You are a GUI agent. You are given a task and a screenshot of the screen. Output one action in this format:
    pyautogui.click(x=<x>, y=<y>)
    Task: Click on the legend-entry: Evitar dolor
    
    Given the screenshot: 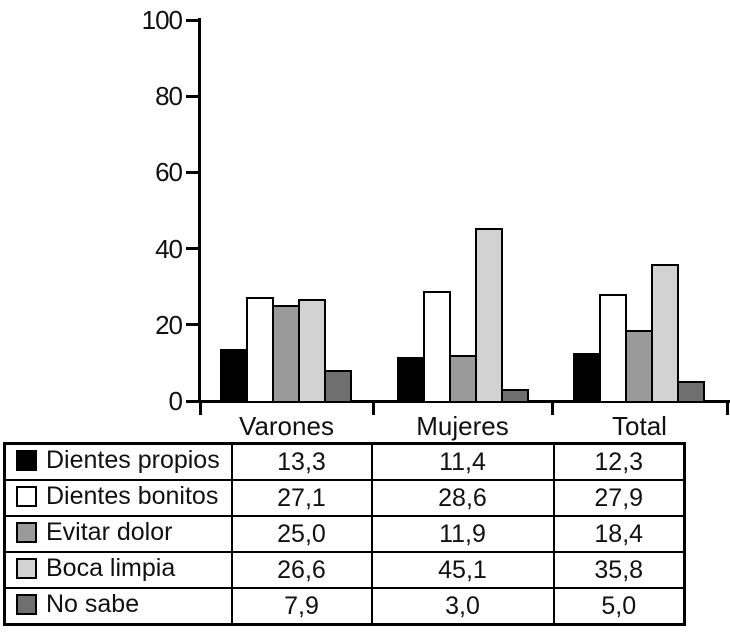 What is the action you would take?
    pyautogui.click(x=94, y=532)
    